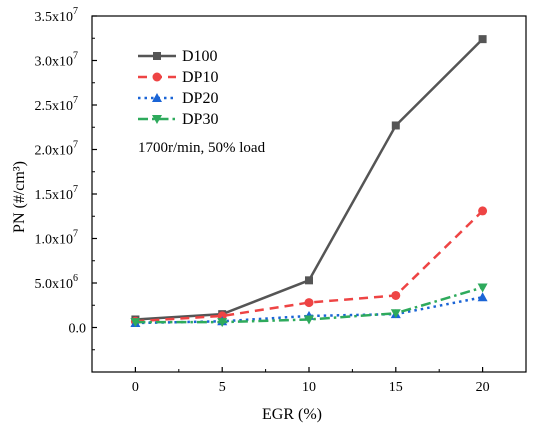 The image size is (550, 434). I want to click on legend-marker-d100, so click(157, 56).